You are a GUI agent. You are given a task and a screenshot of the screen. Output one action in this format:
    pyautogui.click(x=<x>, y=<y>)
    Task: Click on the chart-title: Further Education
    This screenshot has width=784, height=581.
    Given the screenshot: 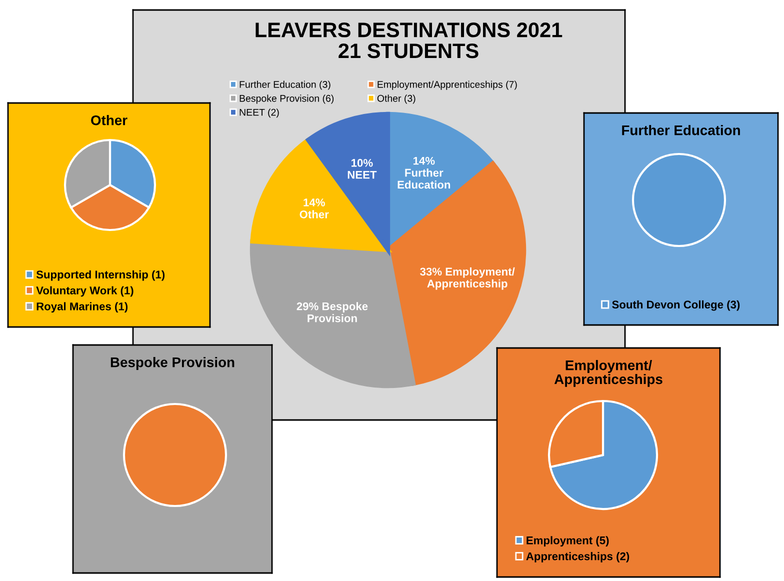 What is the action you would take?
    pyautogui.click(x=681, y=130)
    